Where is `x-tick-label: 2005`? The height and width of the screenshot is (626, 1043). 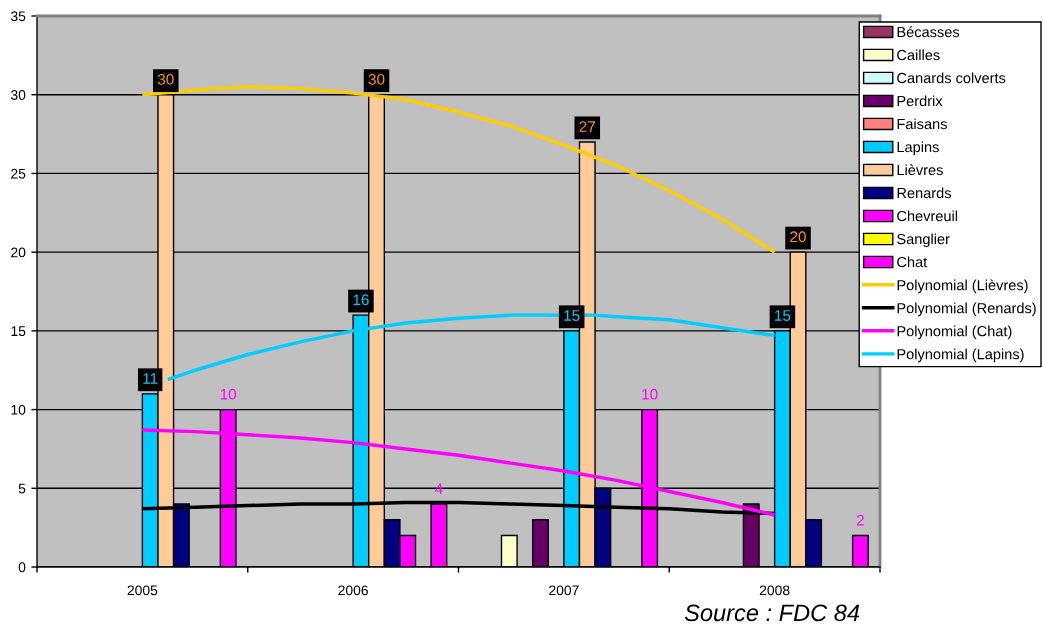
x-tick-label: 2005 is located at coordinates (142, 590).